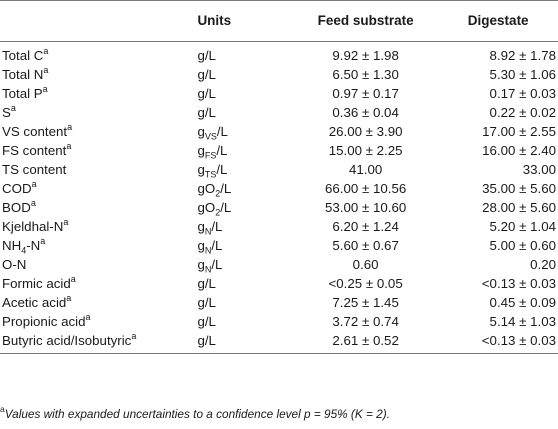 Image resolution: width=558 pixels, height=429 pixels. Describe the element at coordinates (522, 245) in the screenshot. I see `digestate-value: 5.00 ± 0.60` at that location.